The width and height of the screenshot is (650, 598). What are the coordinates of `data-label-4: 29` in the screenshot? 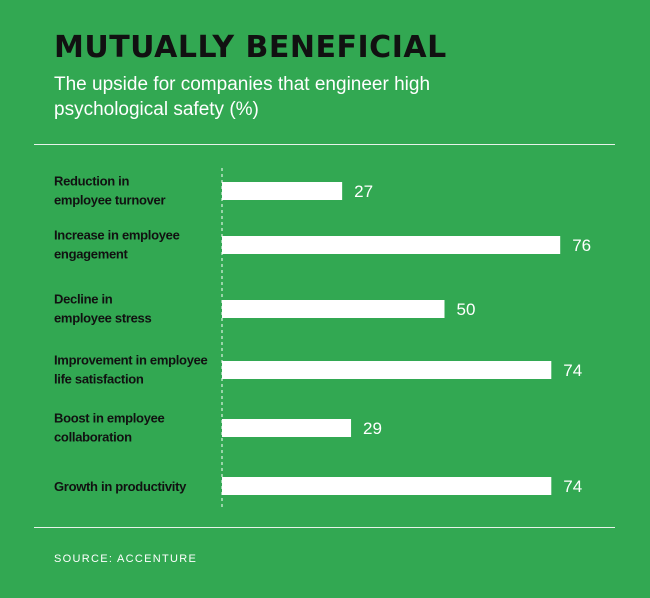 It's located at (372, 428).